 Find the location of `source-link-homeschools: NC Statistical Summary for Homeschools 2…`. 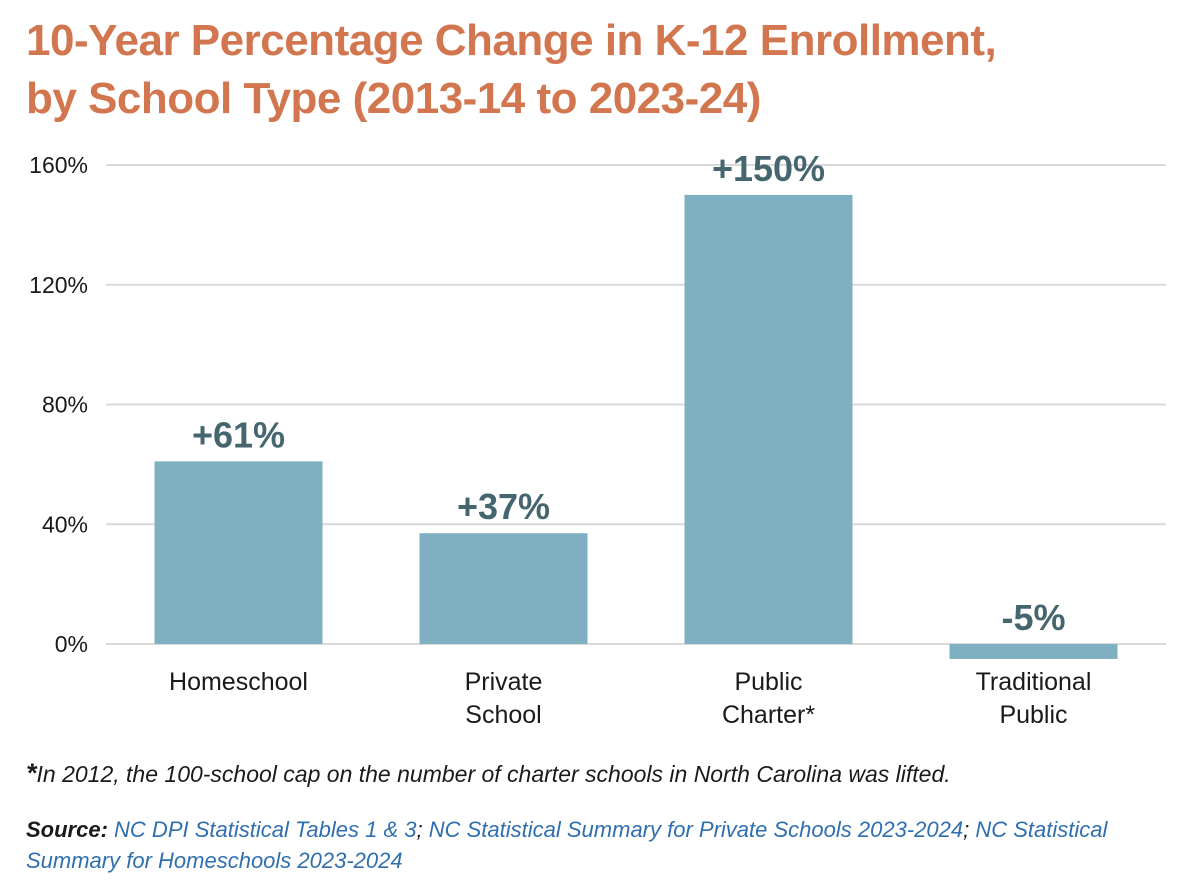

source-link-homeschools: NC Statistical Summary for Homeschools 2… is located at coordinates (567, 845).